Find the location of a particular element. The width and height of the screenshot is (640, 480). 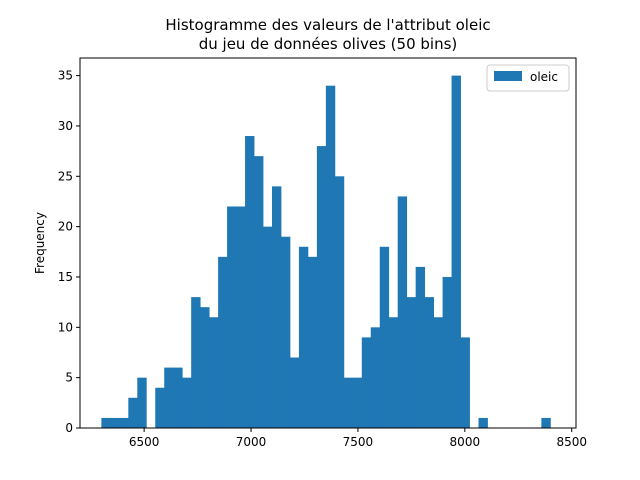

legend-label-oleic: oleic is located at coordinates (544, 77).